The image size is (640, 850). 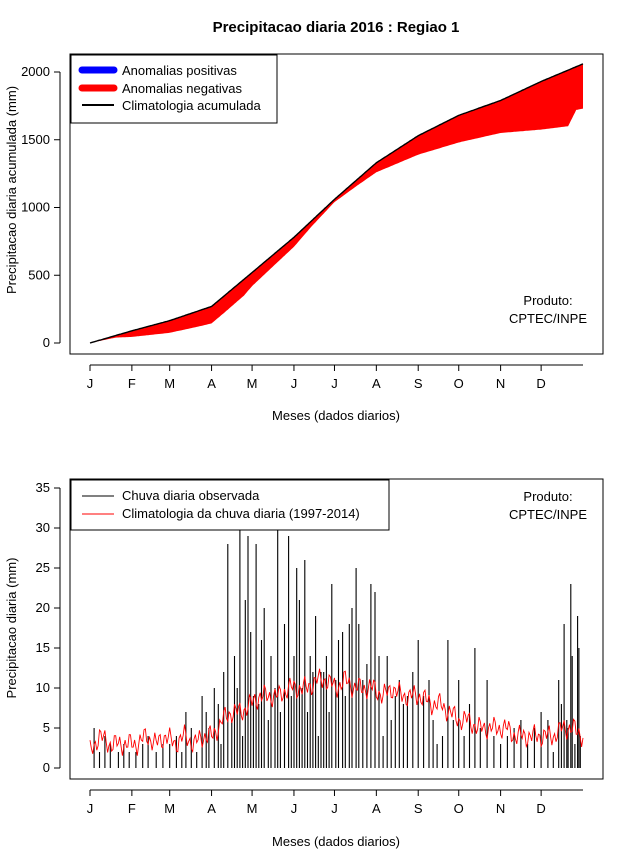 I want to click on legend-observed-rain-label: Chuva diaria observada, so click(x=191, y=495).